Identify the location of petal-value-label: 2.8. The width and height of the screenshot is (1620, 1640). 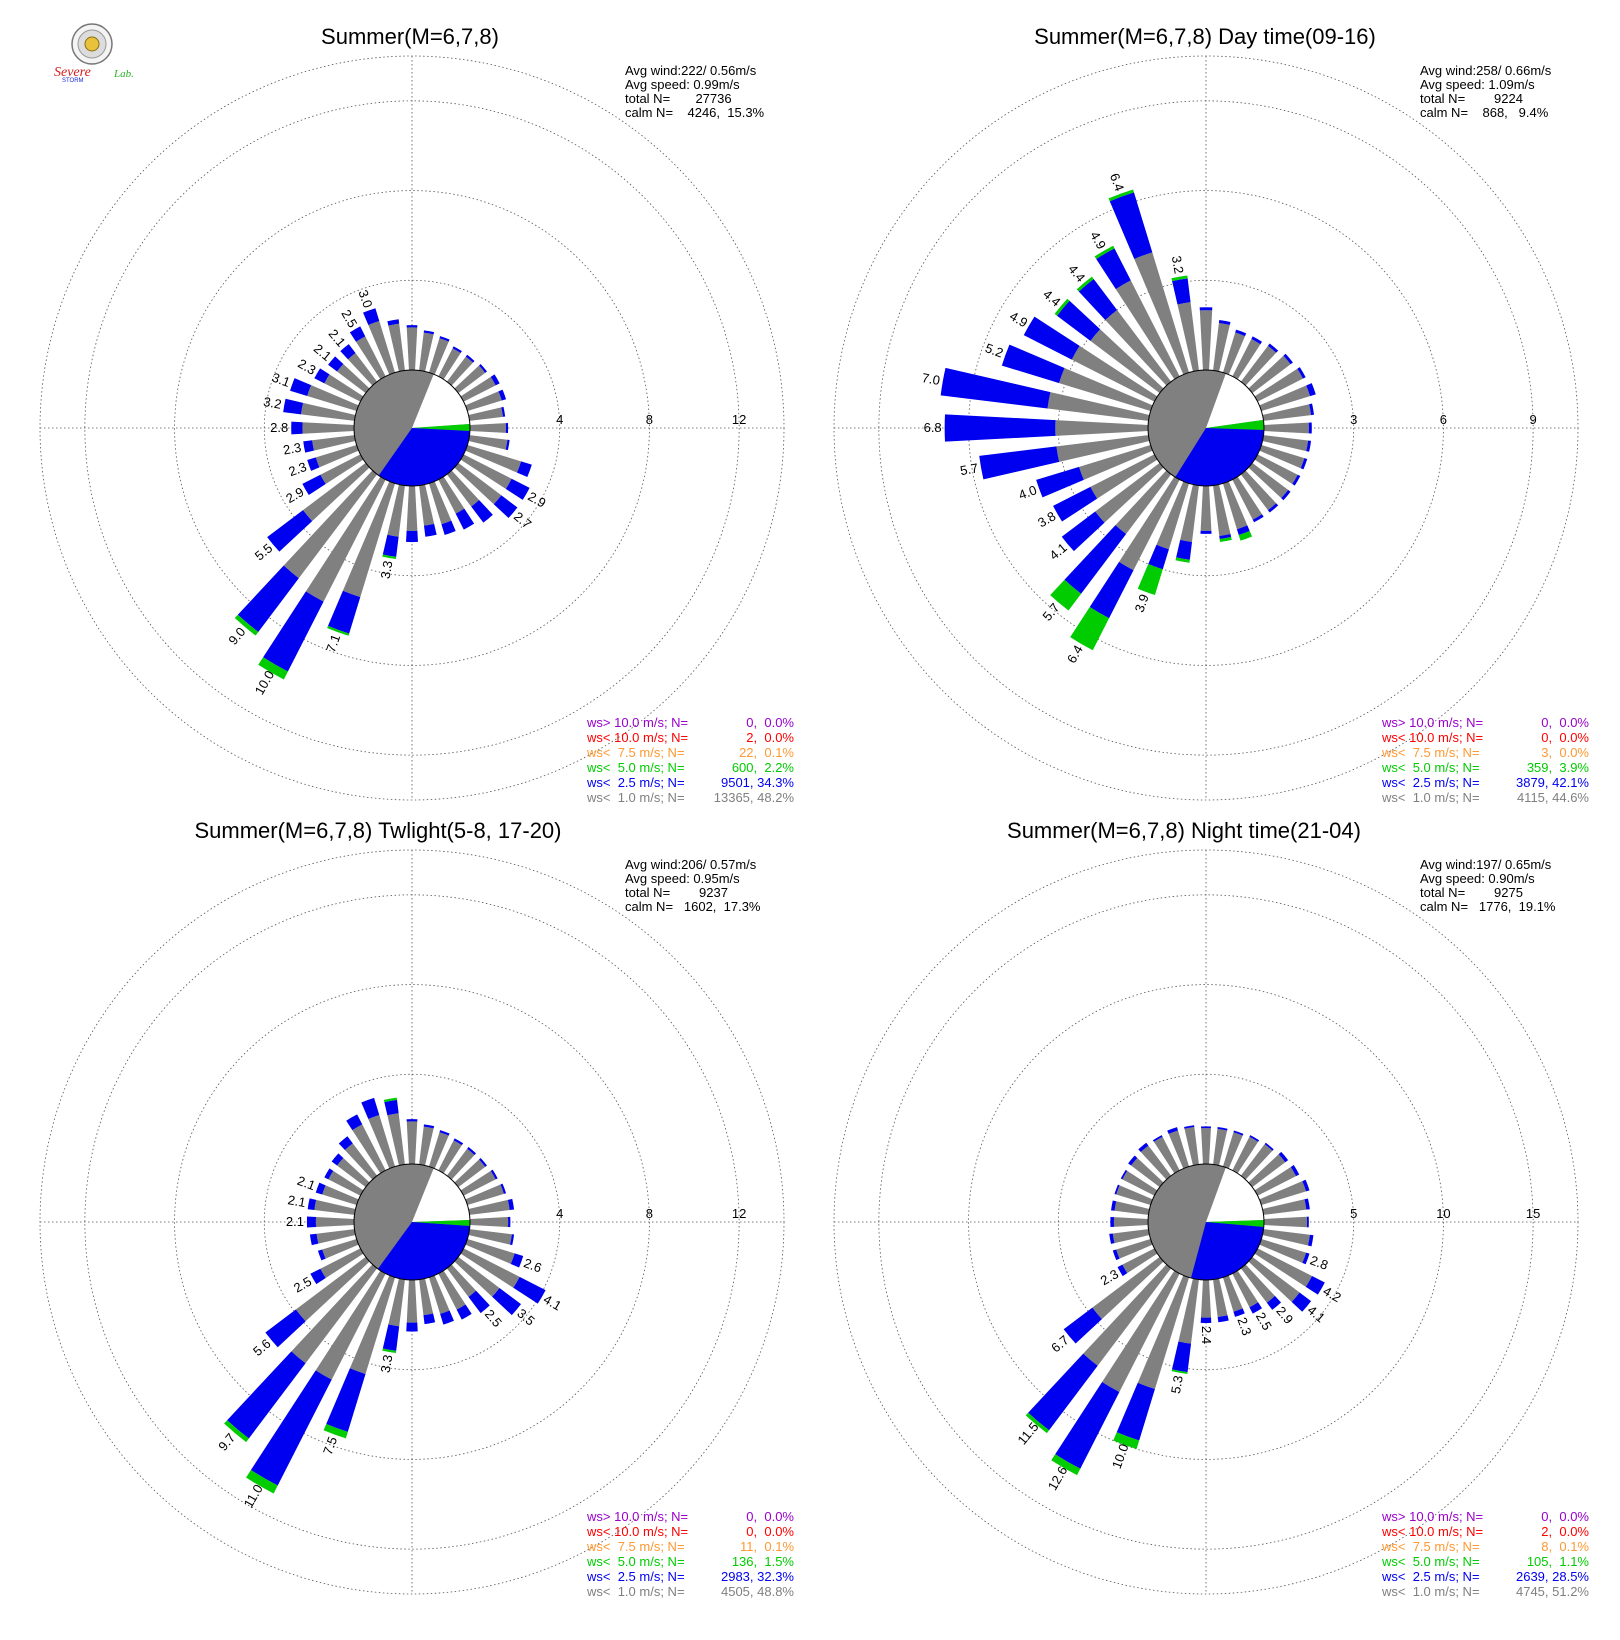
(1319, 1263).